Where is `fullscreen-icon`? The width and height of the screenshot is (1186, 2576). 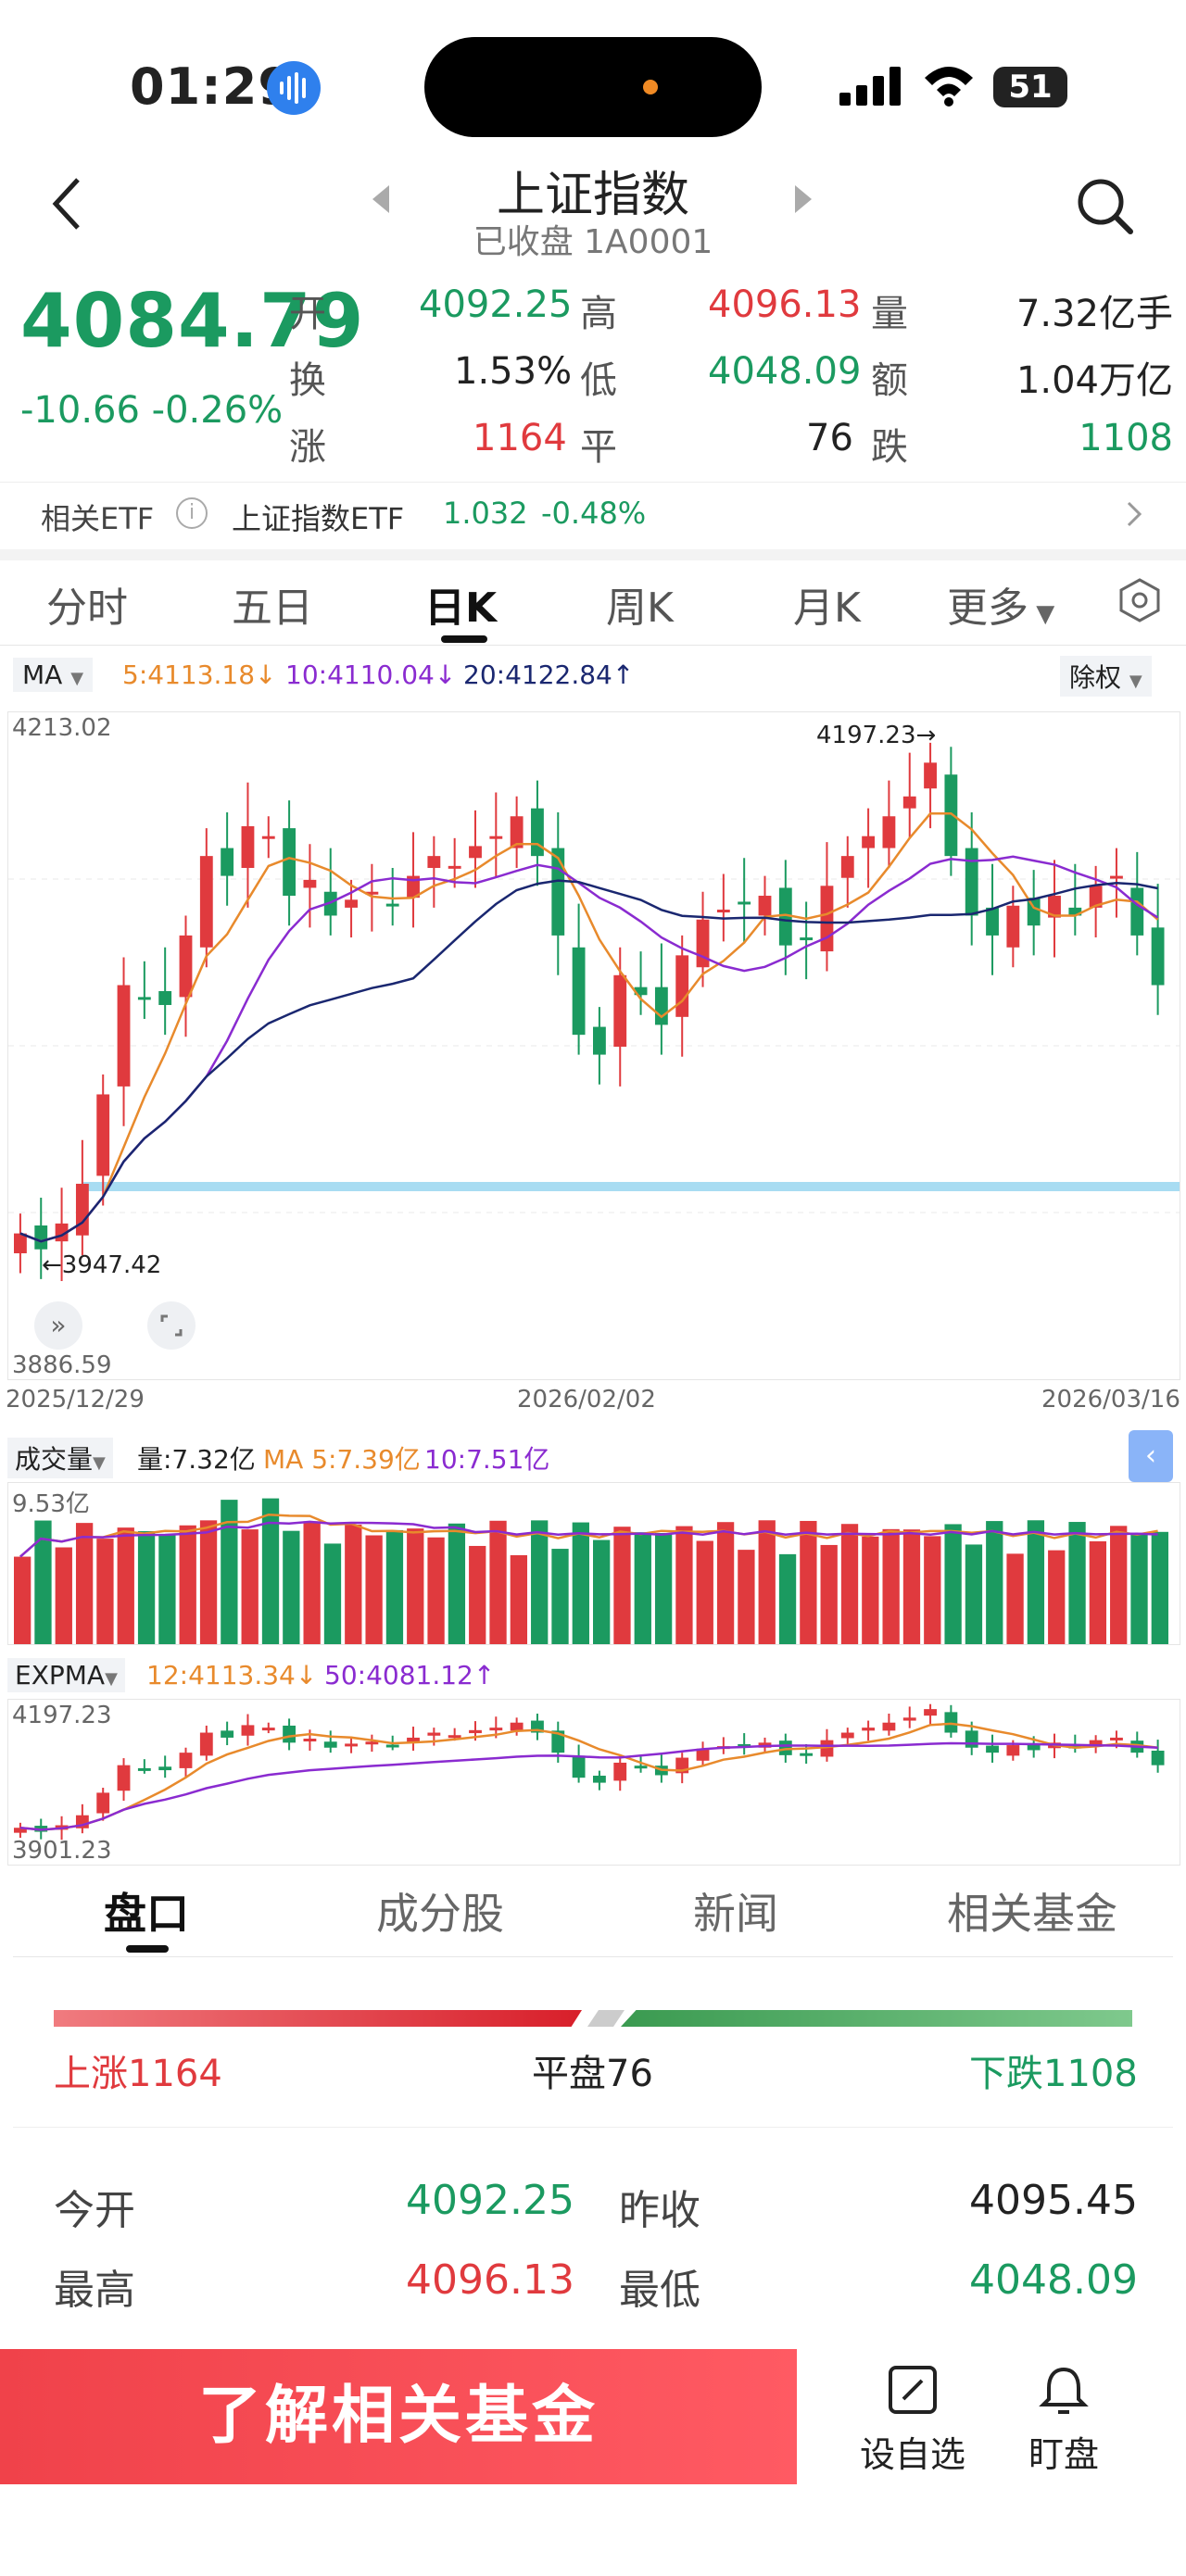
fullscreen-icon is located at coordinates (171, 1325).